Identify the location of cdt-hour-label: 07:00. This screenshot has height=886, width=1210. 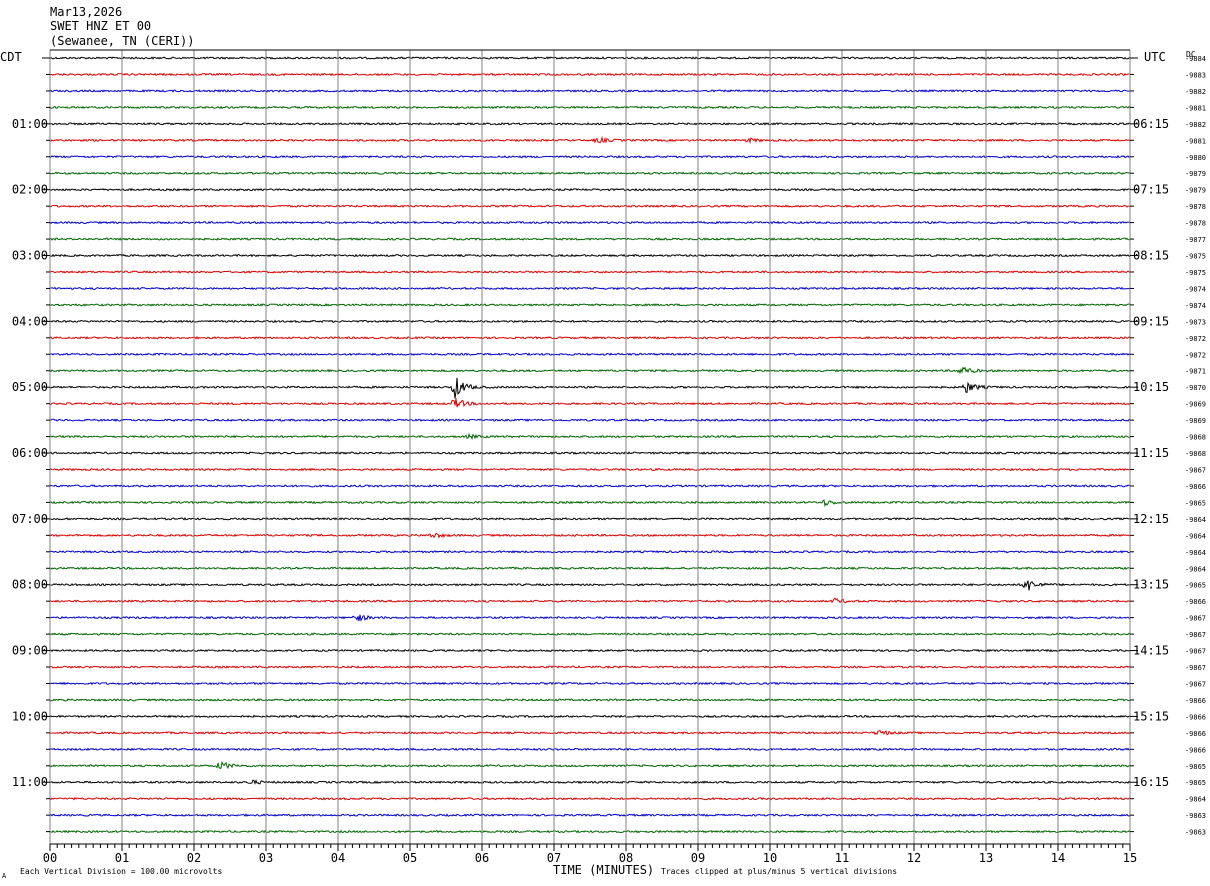
(30, 519).